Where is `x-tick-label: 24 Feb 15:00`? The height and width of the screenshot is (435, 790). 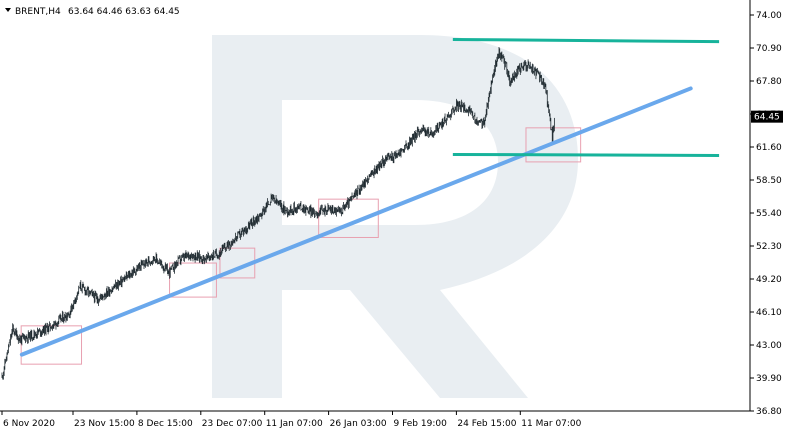
x-tick-label: 24 Feb 15:00 is located at coordinates (486, 424).